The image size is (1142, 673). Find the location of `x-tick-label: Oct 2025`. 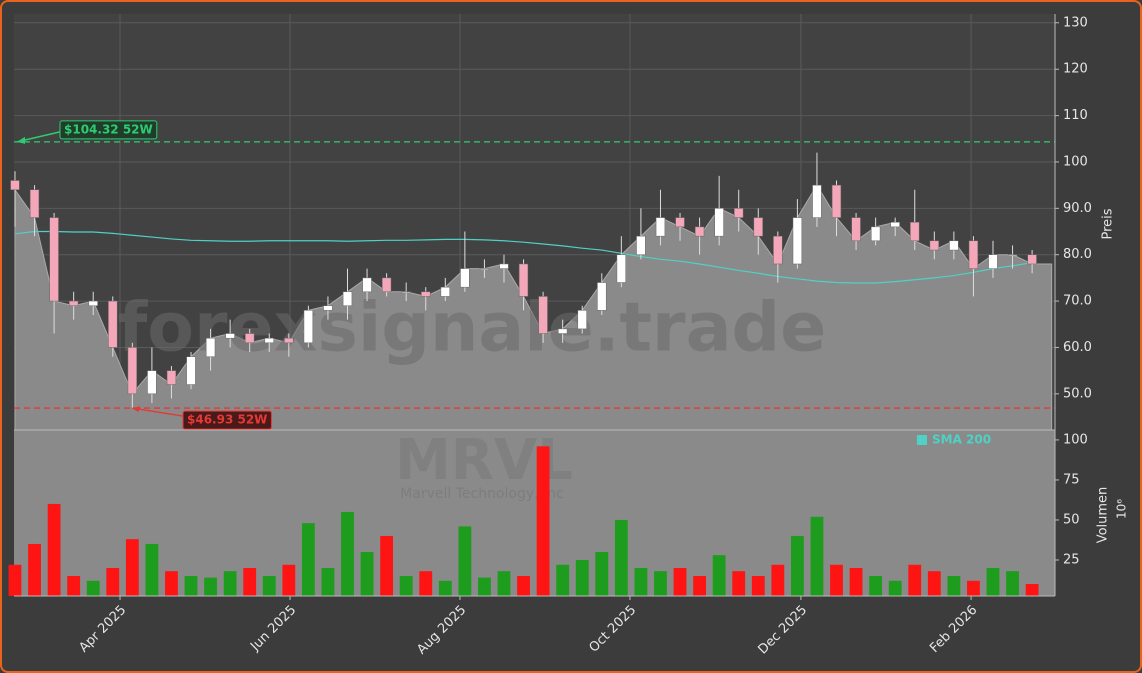

x-tick-label: Oct 2025 is located at coordinates (612, 629).